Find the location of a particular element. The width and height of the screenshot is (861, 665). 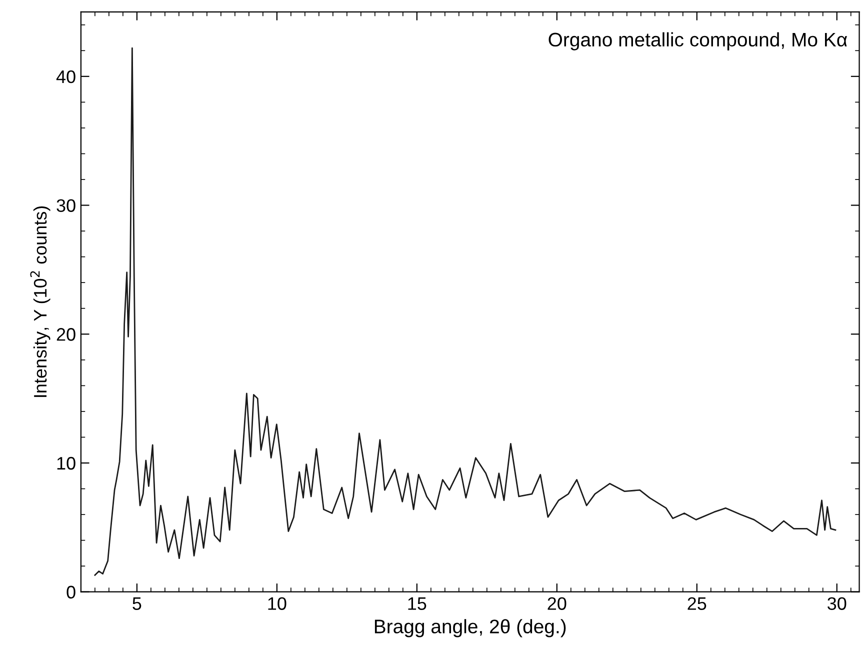

y-tick-label: 40 is located at coordinates (66, 77).